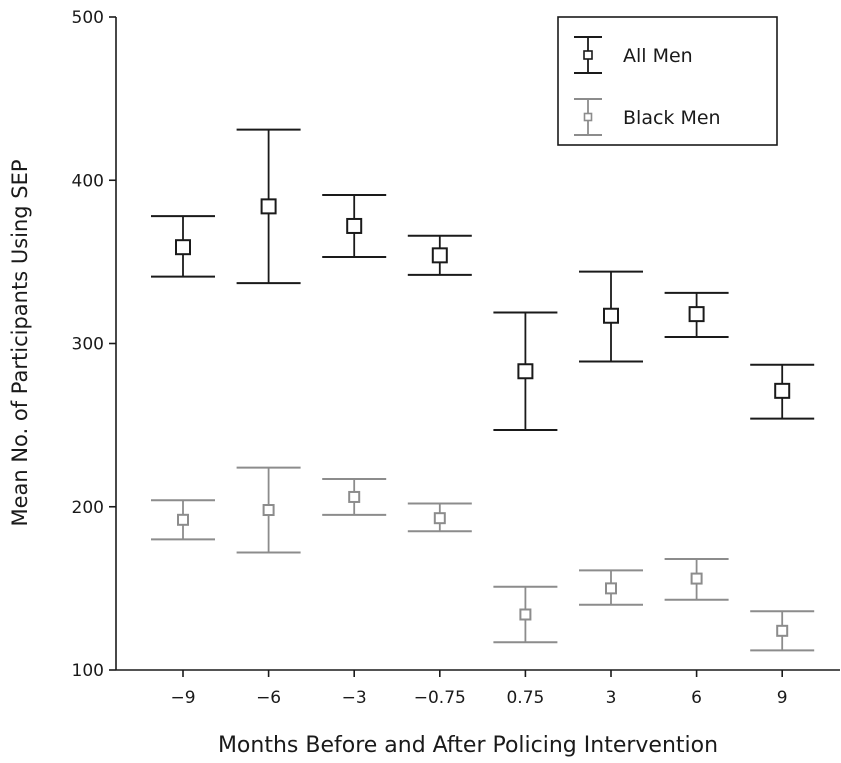  Describe the element at coordinates (88, 18) in the screenshot. I see `y-tick-label: 500` at that location.